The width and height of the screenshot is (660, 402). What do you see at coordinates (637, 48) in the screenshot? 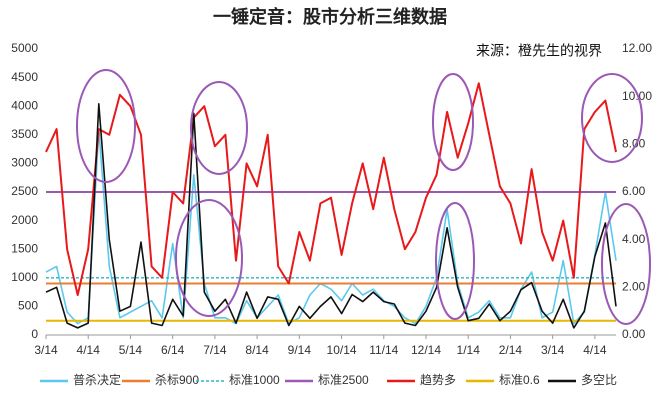
I see `y2-tick-label: 12.00` at bounding box center [637, 48].